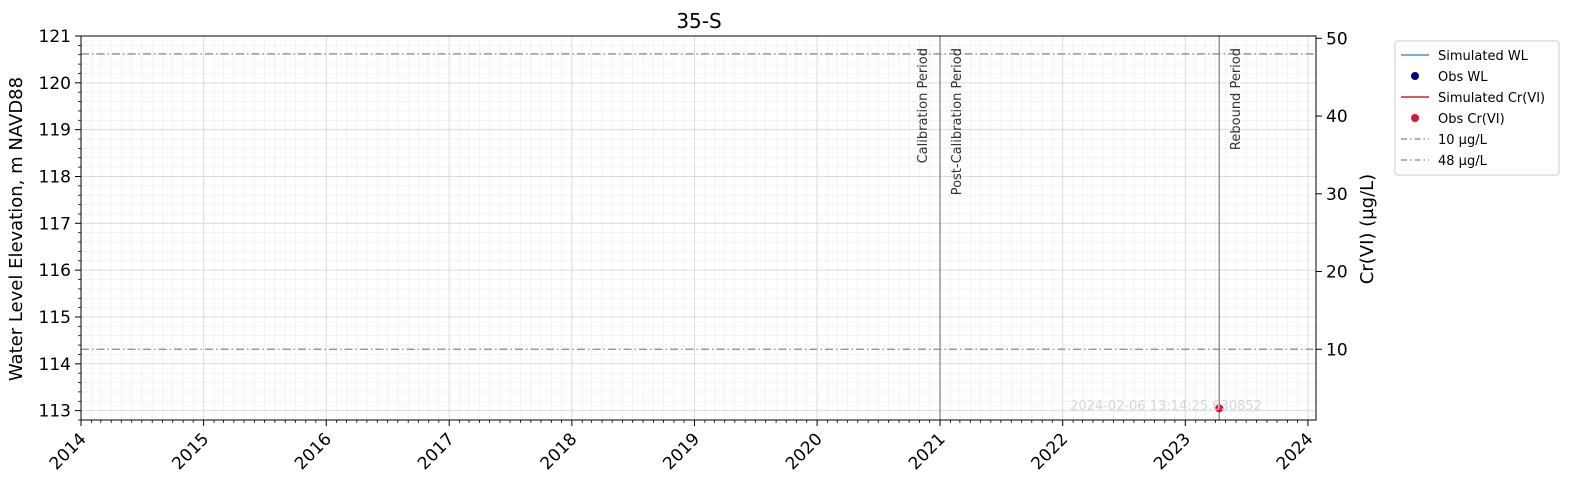 The width and height of the screenshot is (1572, 489). What do you see at coordinates (1463, 161) in the screenshot?
I see `legend-label: 48 µg/L` at bounding box center [1463, 161].